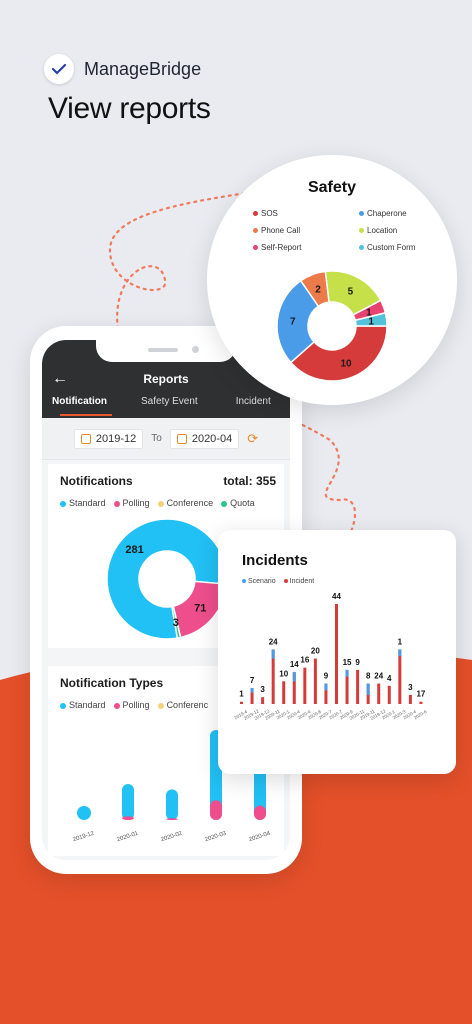 This screenshot has height=1024, width=472. I want to click on tab-incident: Incident, so click(253, 401).